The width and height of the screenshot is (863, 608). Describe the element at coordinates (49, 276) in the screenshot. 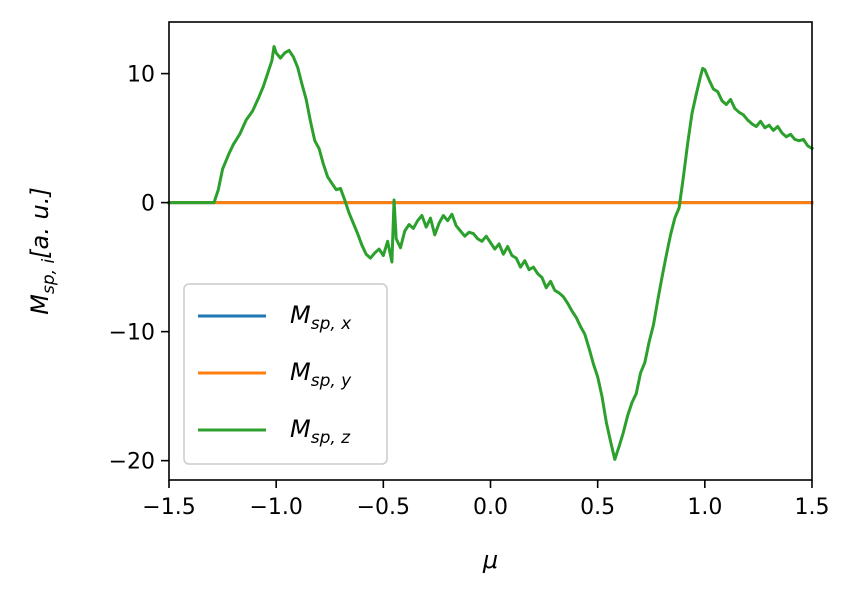

I see `y-axis-label-subscript: sp, i` at that location.